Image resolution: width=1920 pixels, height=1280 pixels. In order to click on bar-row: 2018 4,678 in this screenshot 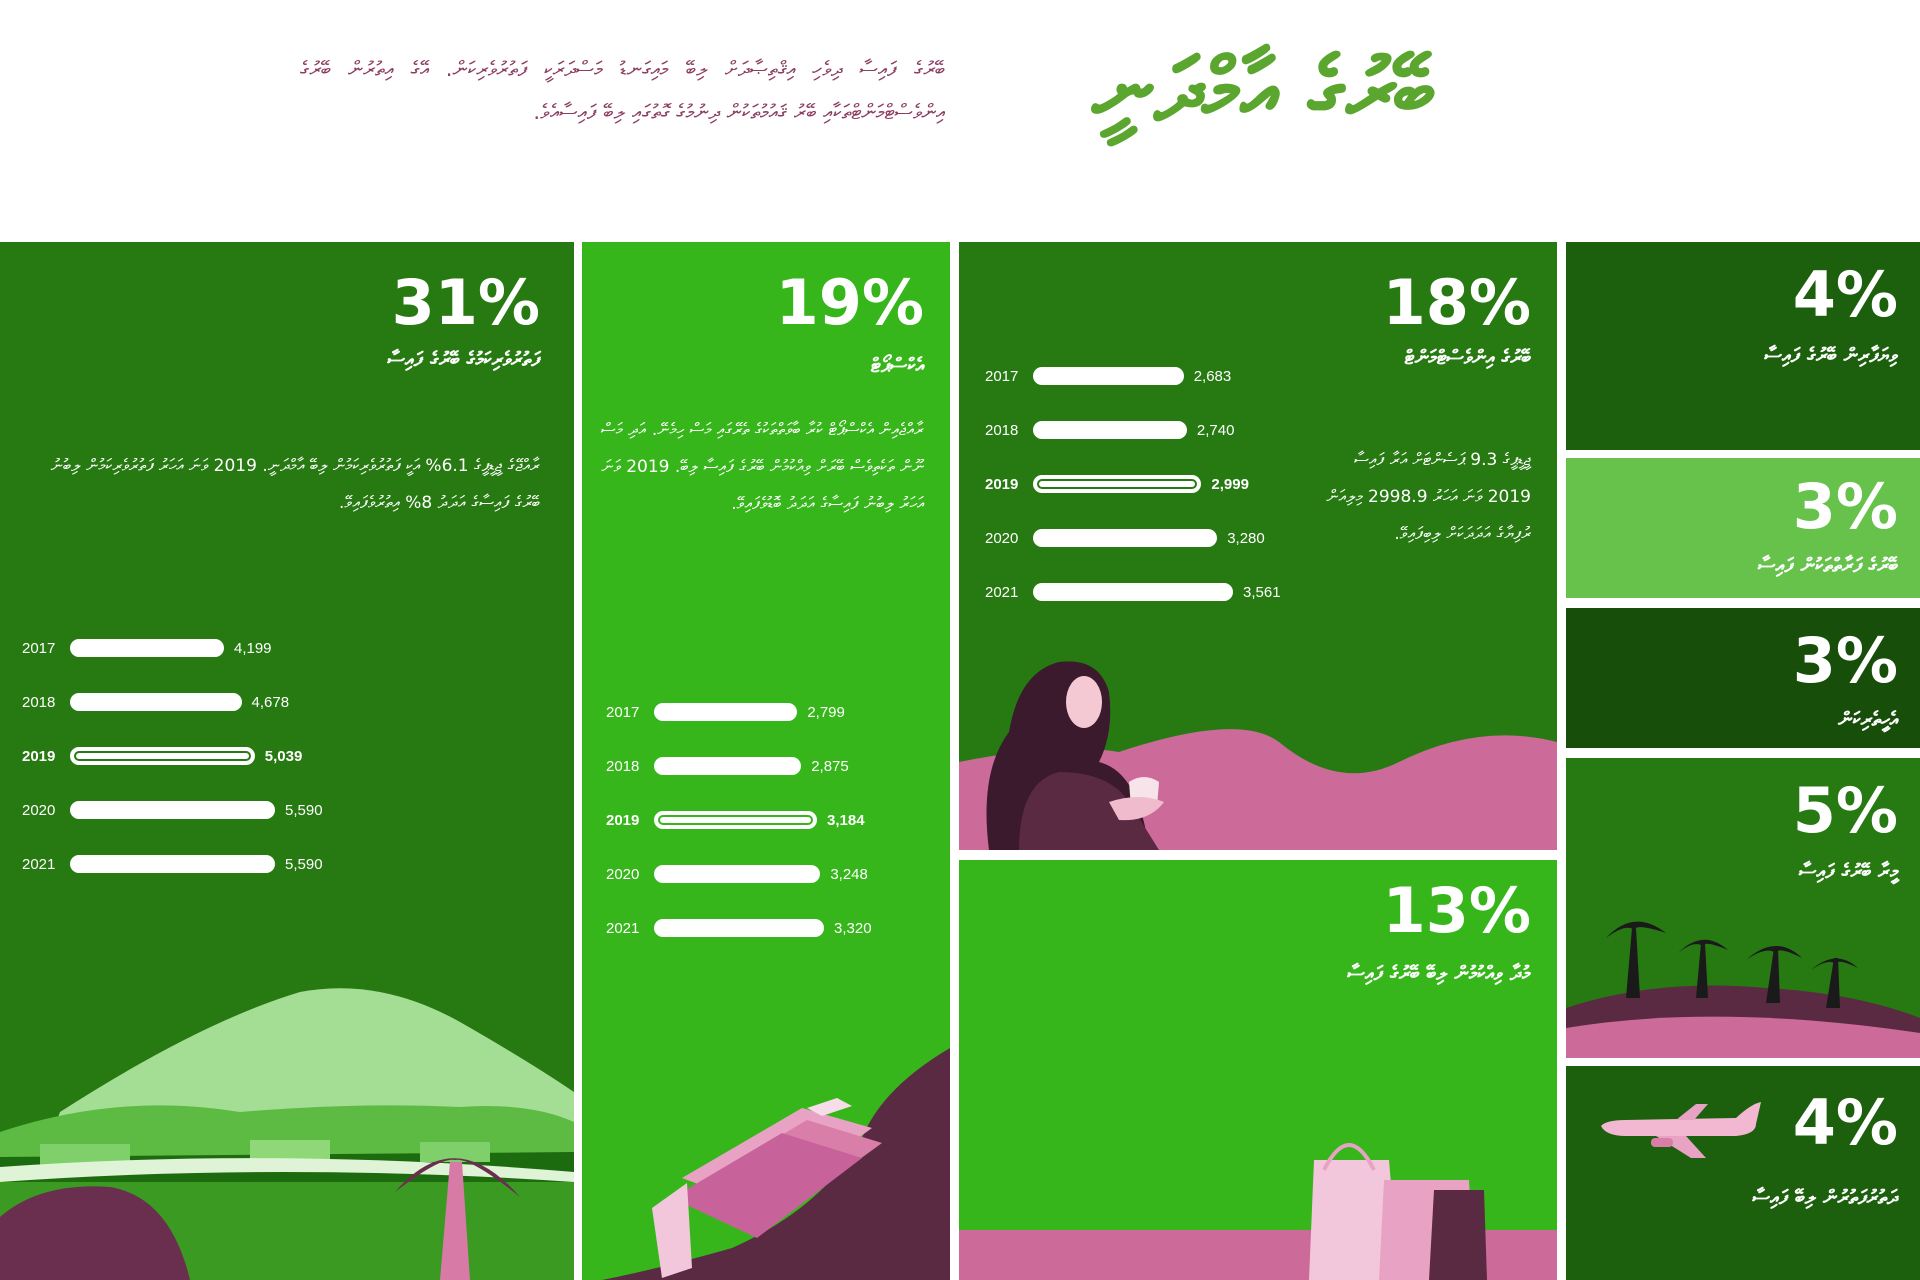, I will do `click(272, 705)`.